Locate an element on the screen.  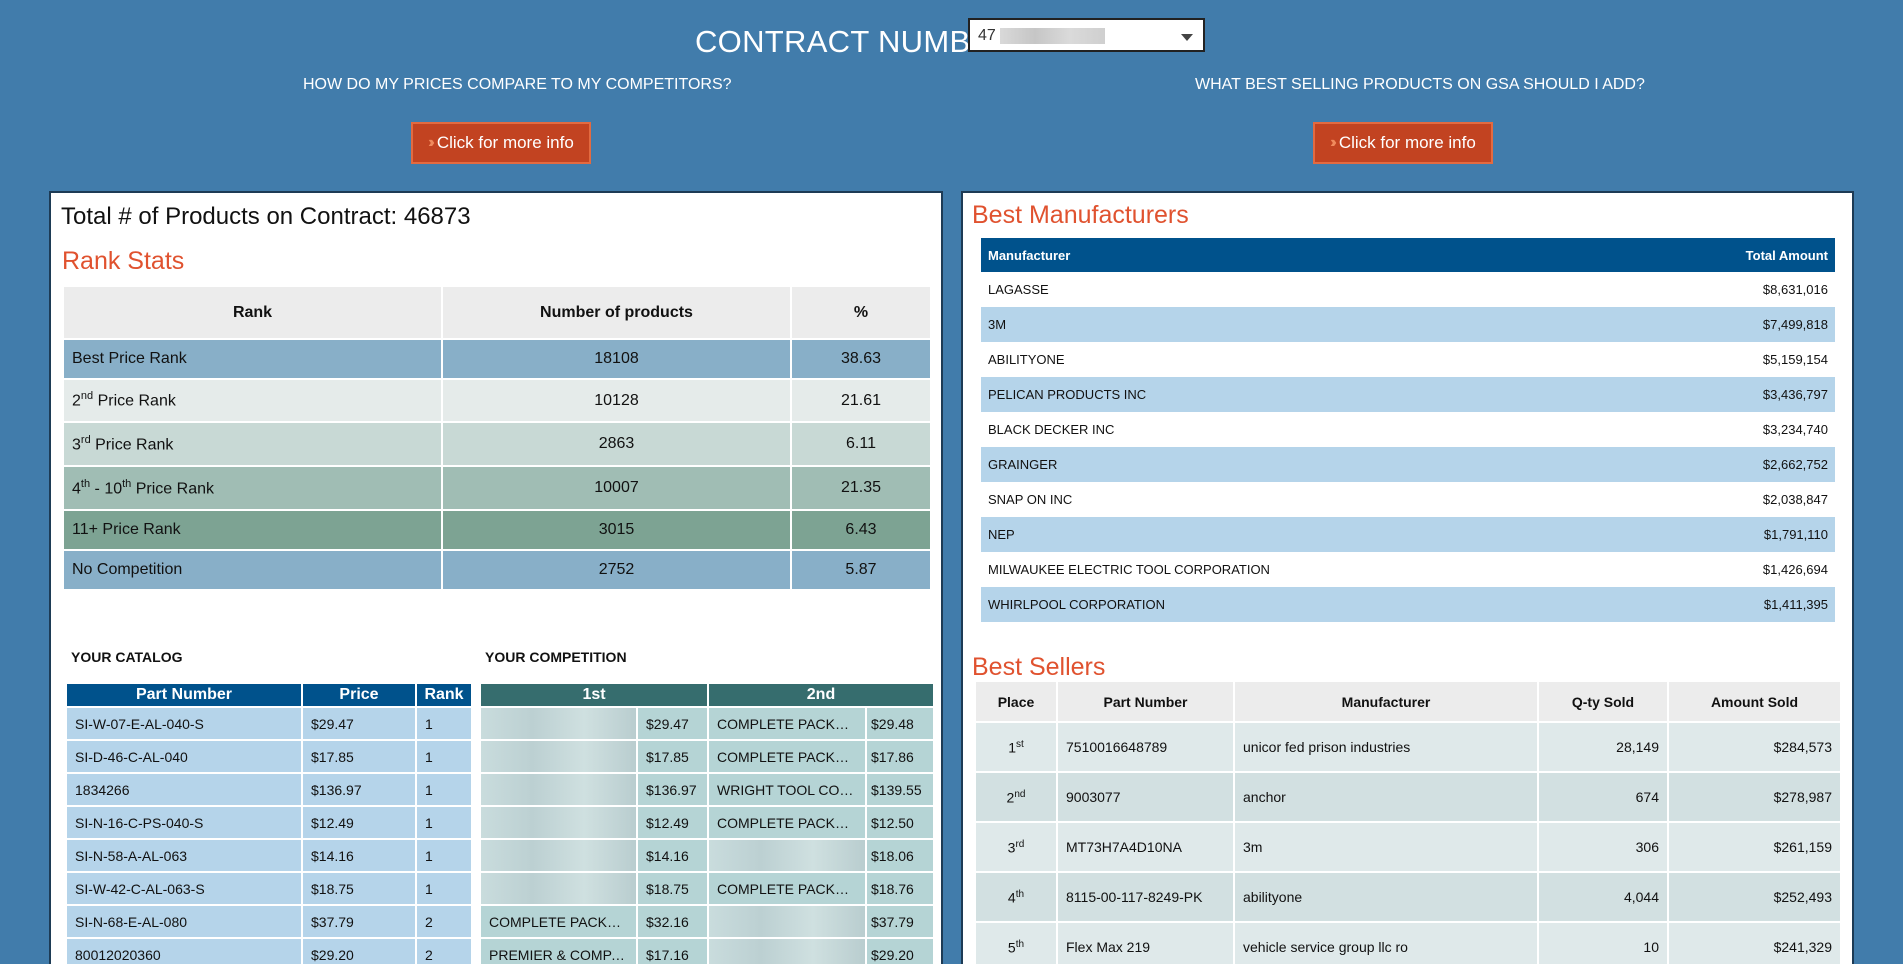
rank-ordinal-suffix: th is located at coordinates (85, 483).